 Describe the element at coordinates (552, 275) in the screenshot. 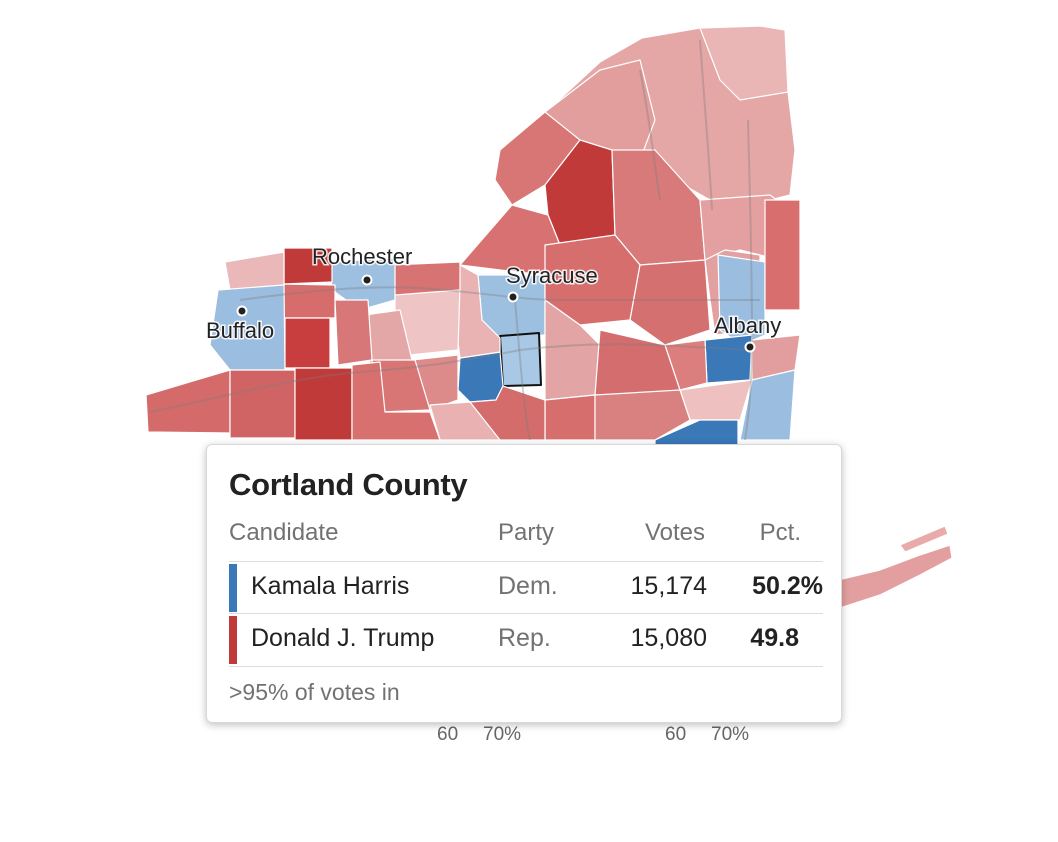

I see `city-label-syracuse: Syracuse` at that location.